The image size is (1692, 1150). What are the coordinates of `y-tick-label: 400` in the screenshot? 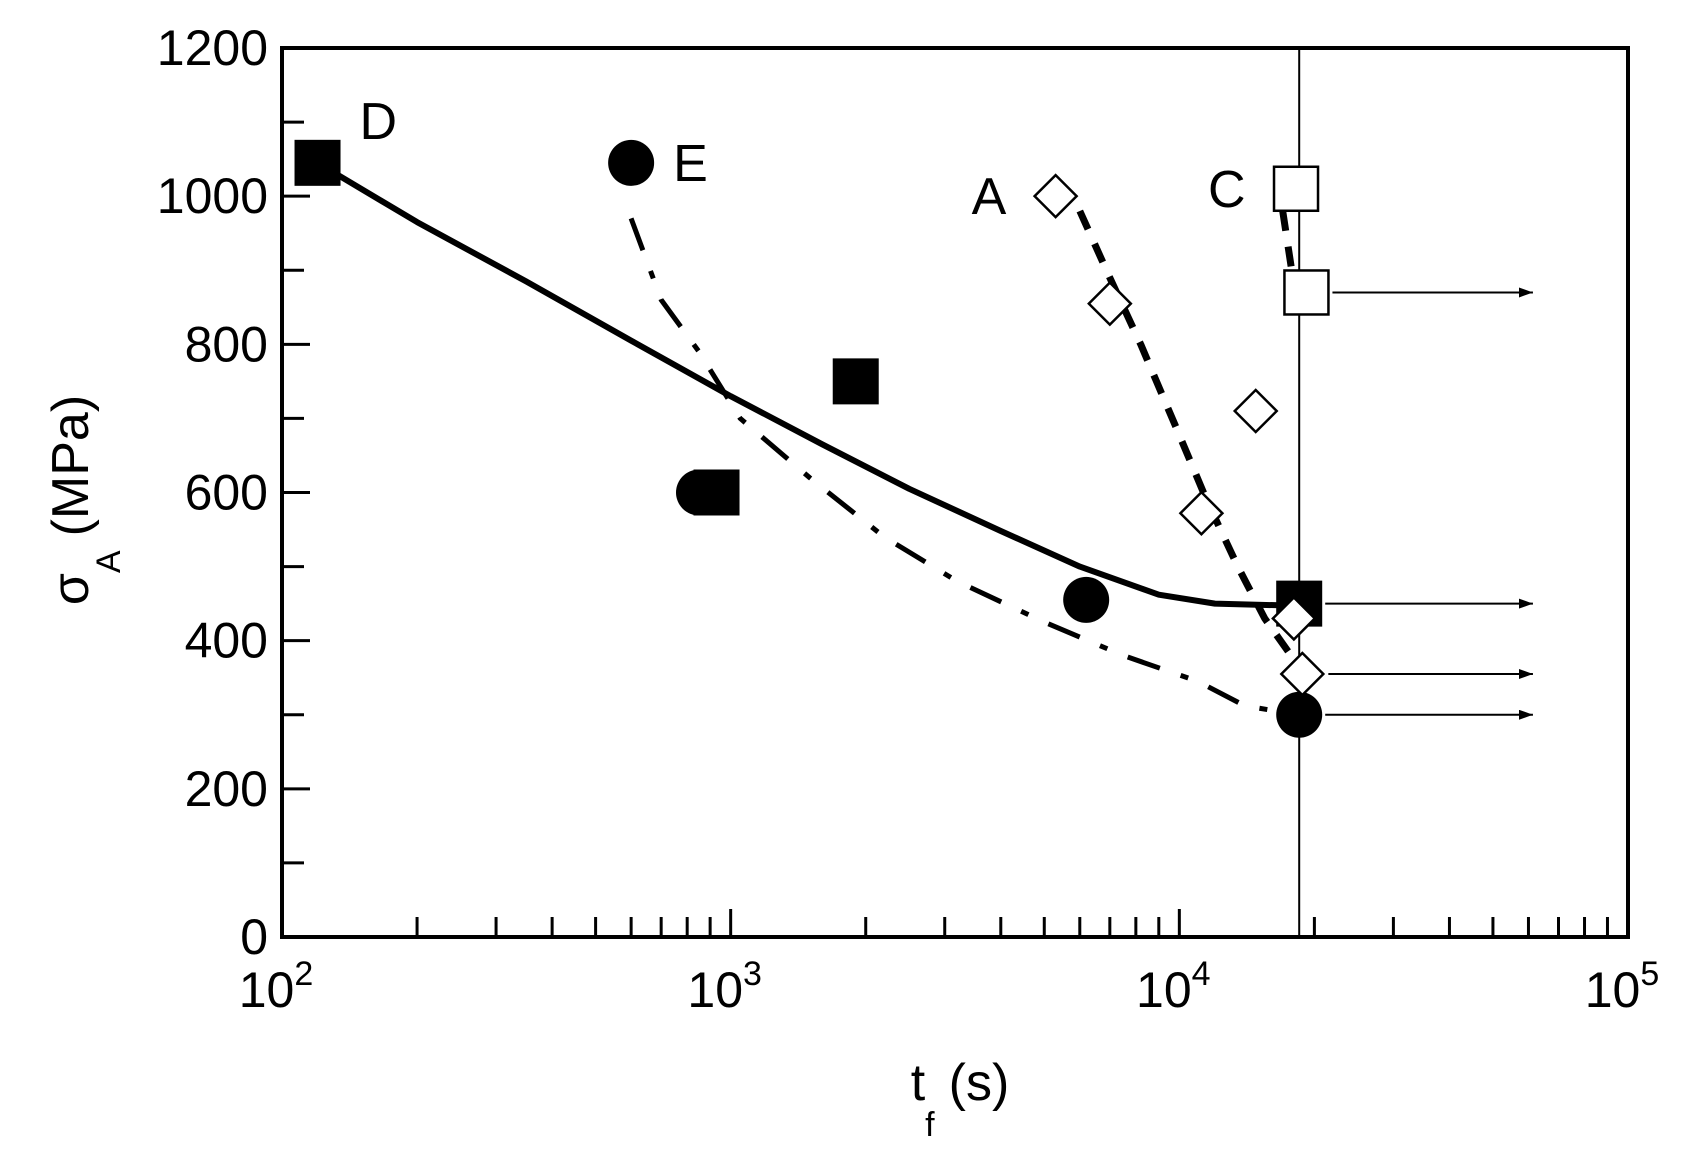 It's located at (226, 641).